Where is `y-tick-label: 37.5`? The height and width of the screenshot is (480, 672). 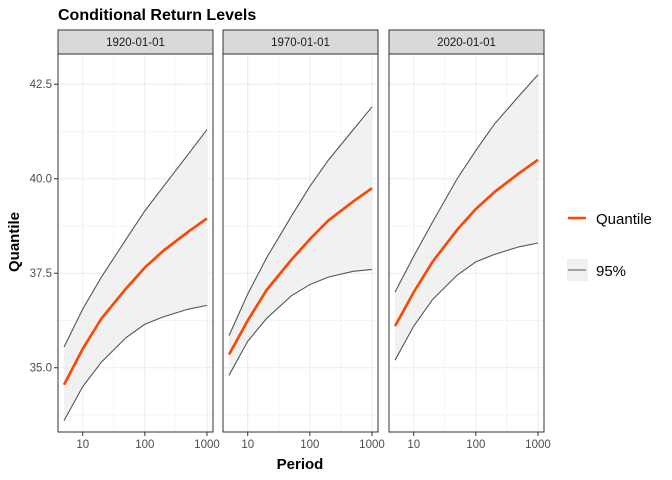 y-tick-label: 37.5 is located at coordinates (41, 274).